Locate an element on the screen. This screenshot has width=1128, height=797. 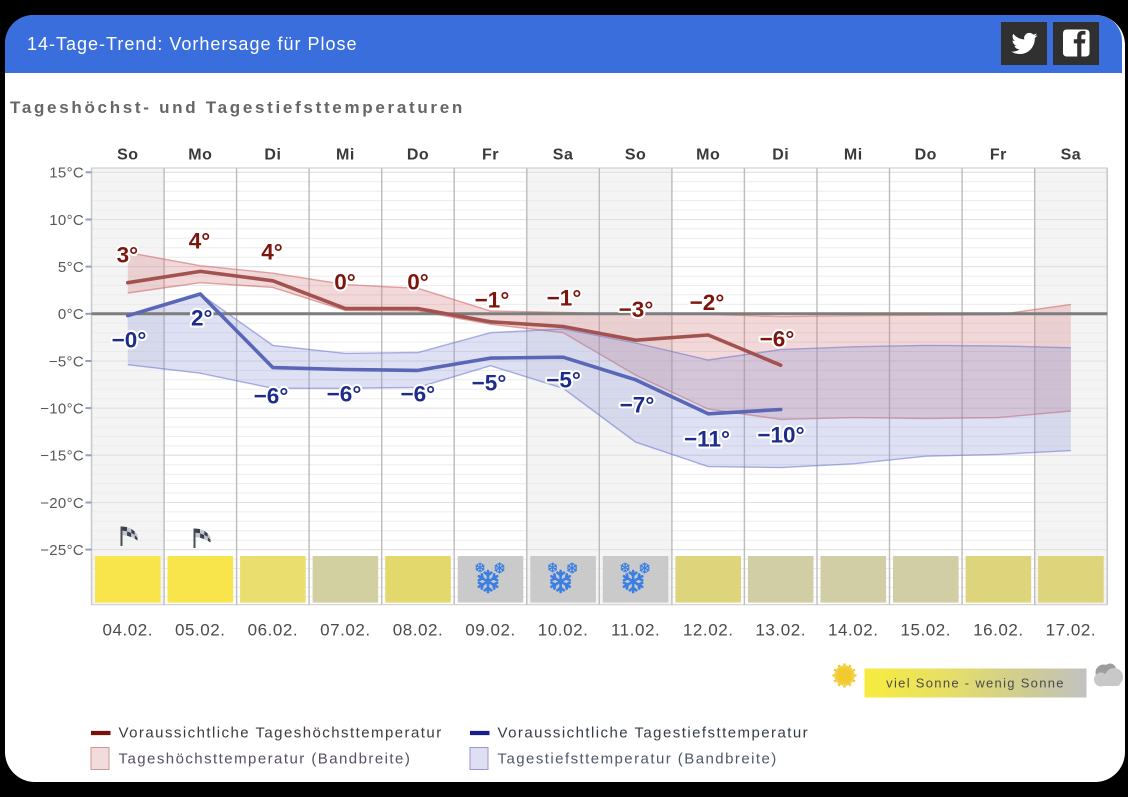
svg-text: 2° is located at coordinates (202, 318).